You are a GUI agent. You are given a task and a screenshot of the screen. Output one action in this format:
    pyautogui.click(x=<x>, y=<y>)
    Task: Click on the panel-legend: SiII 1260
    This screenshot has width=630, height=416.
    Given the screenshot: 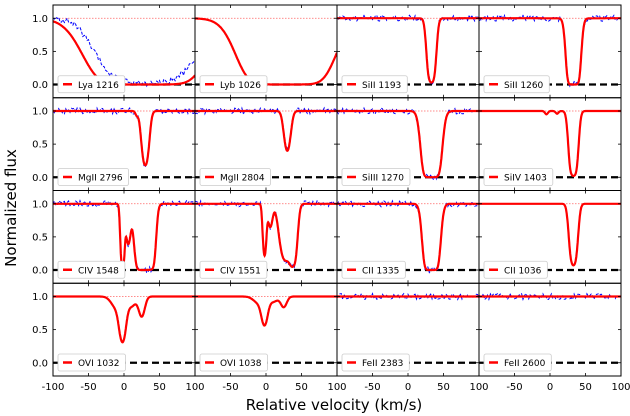 What is the action you would take?
    pyautogui.click(x=516, y=84)
    